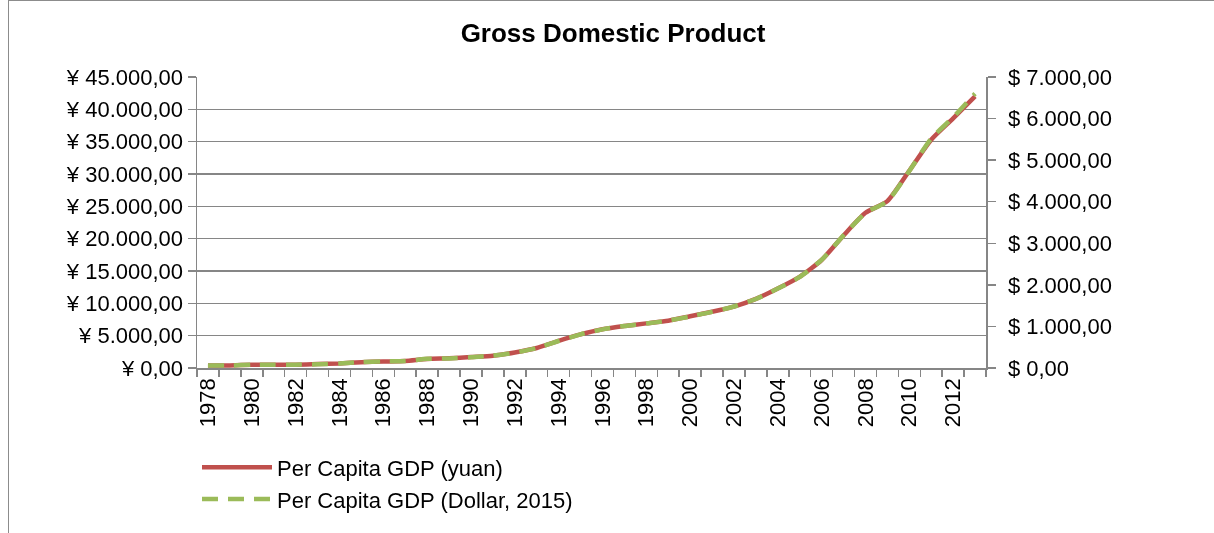 This screenshot has height=533, width=1214. What do you see at coordinates (558, 403) in the screenshot?
I see `x-tick-label: 1994` at bounding box center [558, 403].